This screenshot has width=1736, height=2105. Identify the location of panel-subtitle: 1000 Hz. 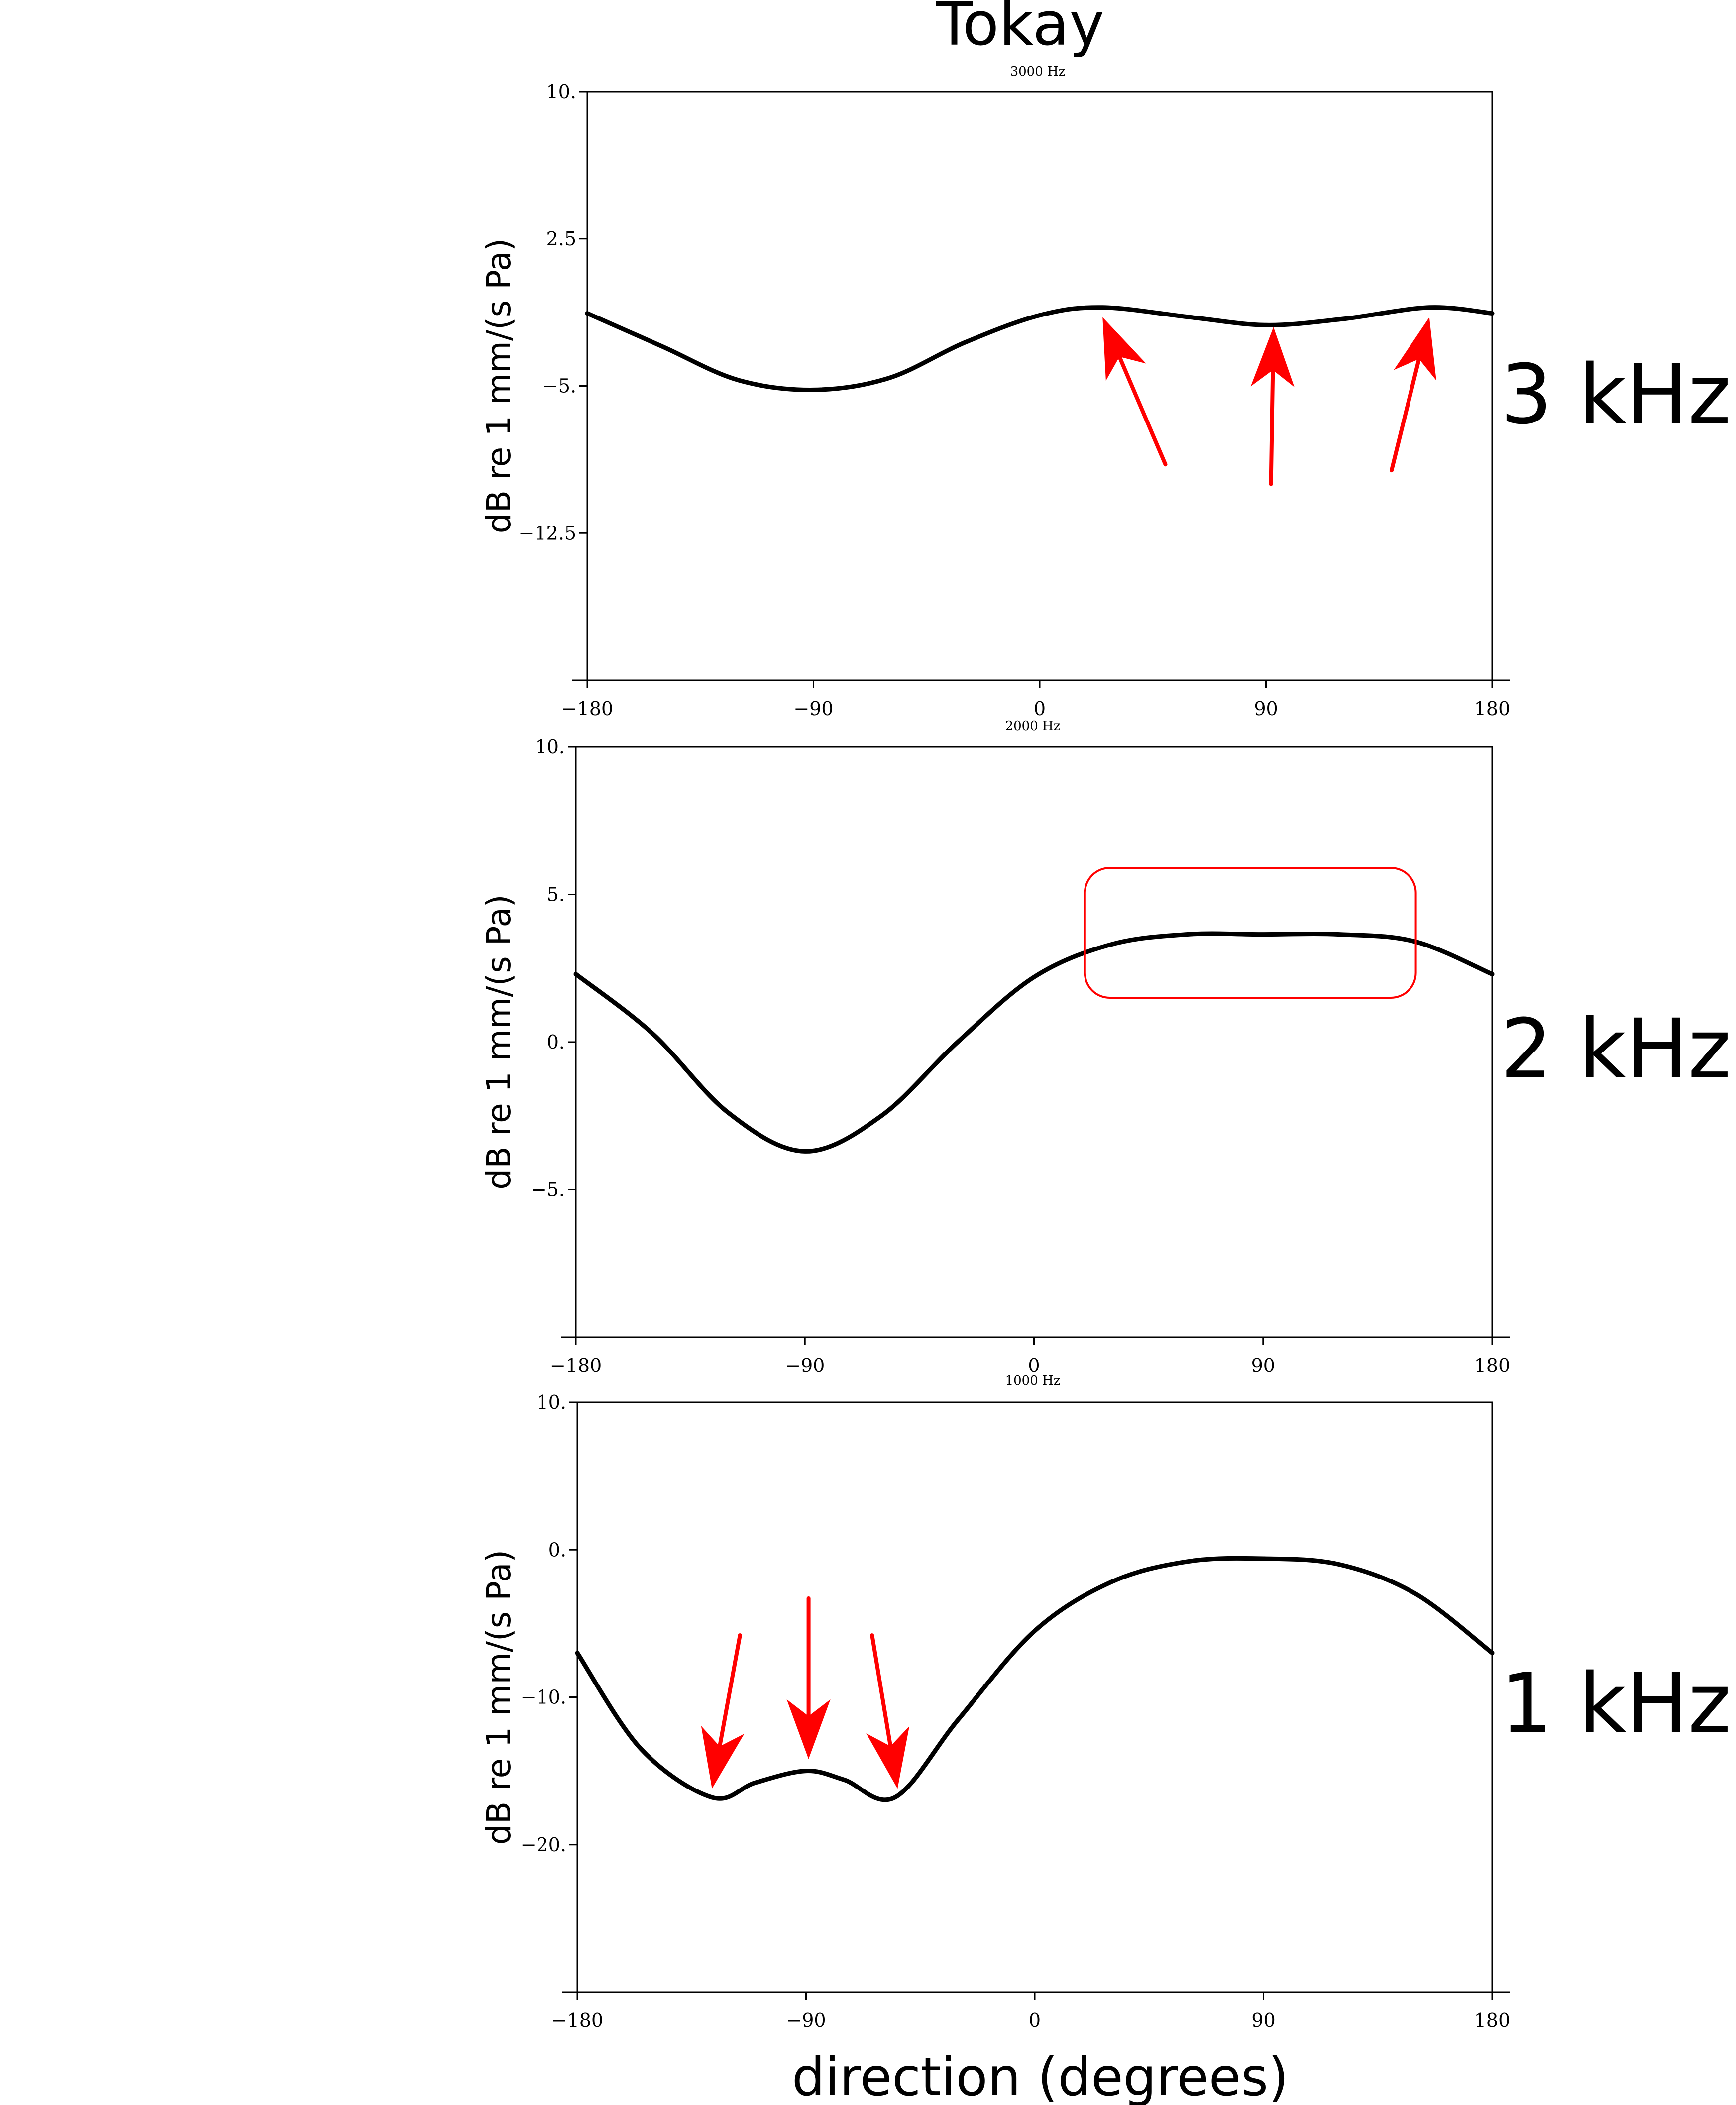
(1033, 1380).